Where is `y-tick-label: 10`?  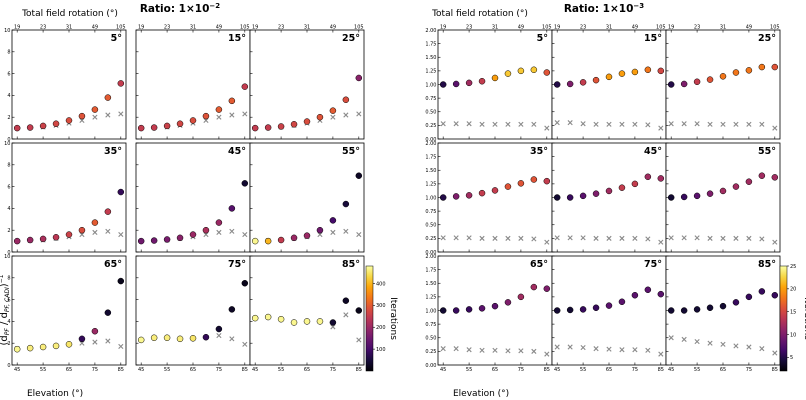
y-tick-label: 10 is located at coordinates (7, 144).